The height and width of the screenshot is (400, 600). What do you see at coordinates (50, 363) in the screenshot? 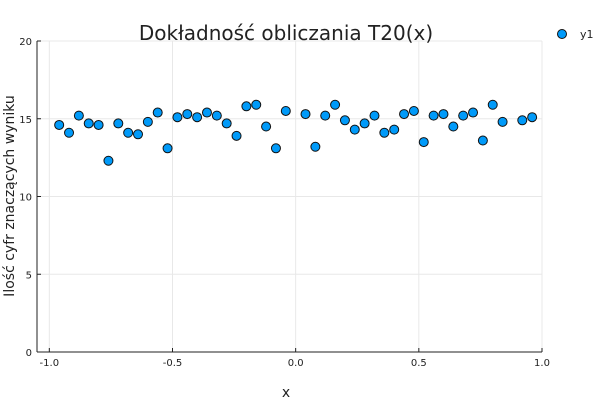
I see `x-tick-label: -1.0` at bounding box center [50, 363].